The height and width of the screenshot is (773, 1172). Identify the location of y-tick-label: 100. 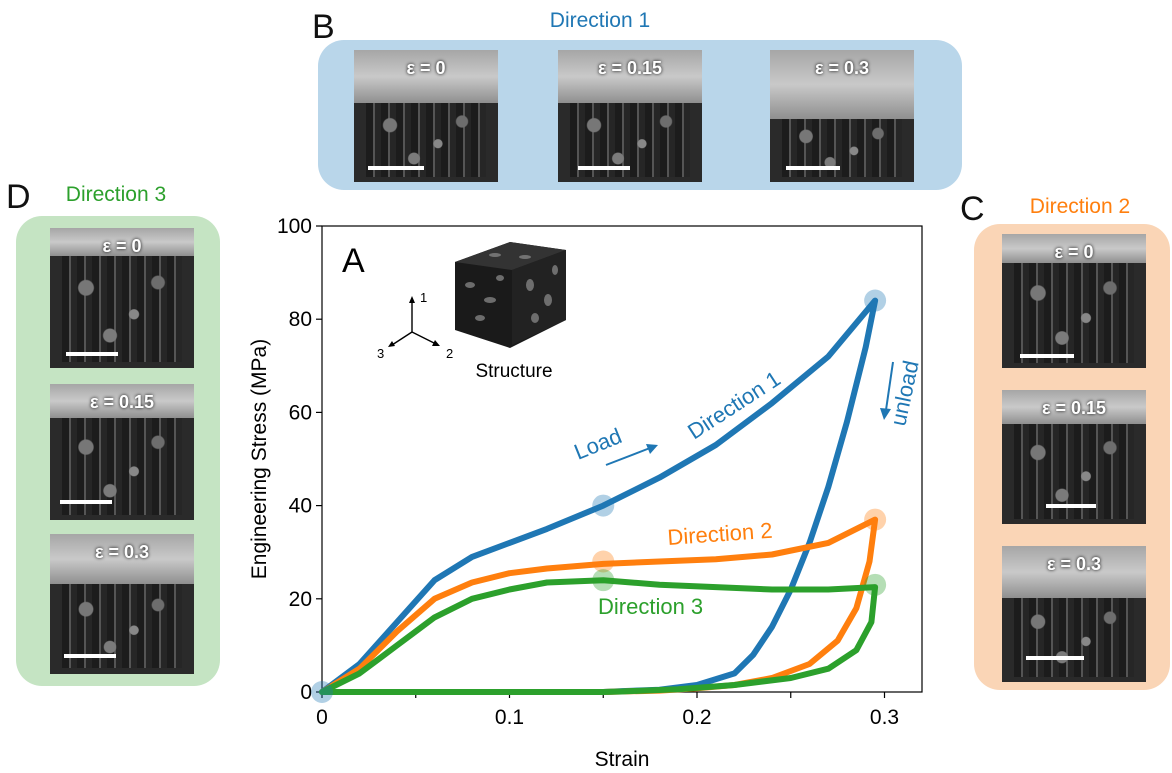
(294, 226).